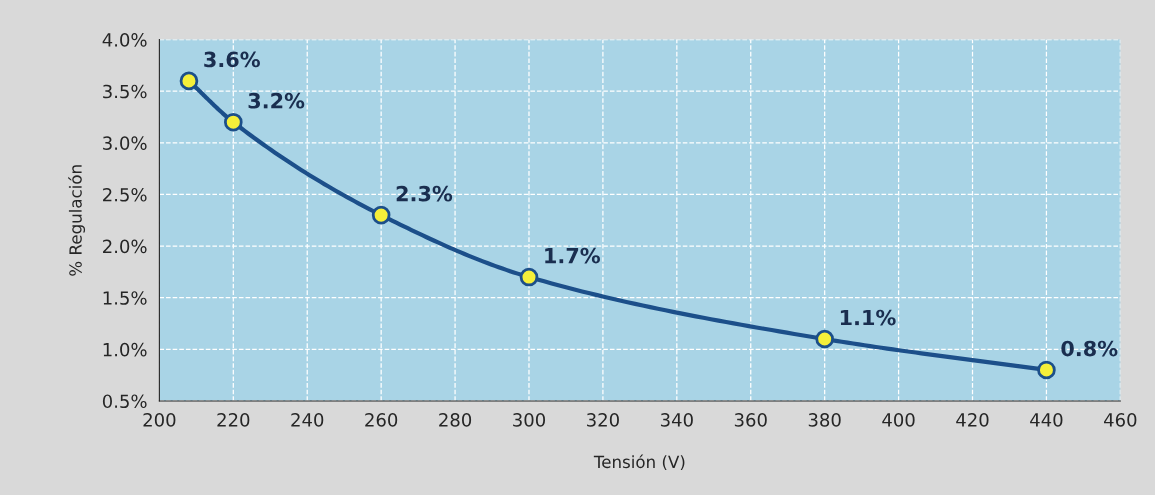 Image resolution: width=1155 pixels, height=495 pixels. What do you see at coordinates (750, 420) in the screenshot?
I see `x-tick-label: 360` at bounding box center [750, 420].